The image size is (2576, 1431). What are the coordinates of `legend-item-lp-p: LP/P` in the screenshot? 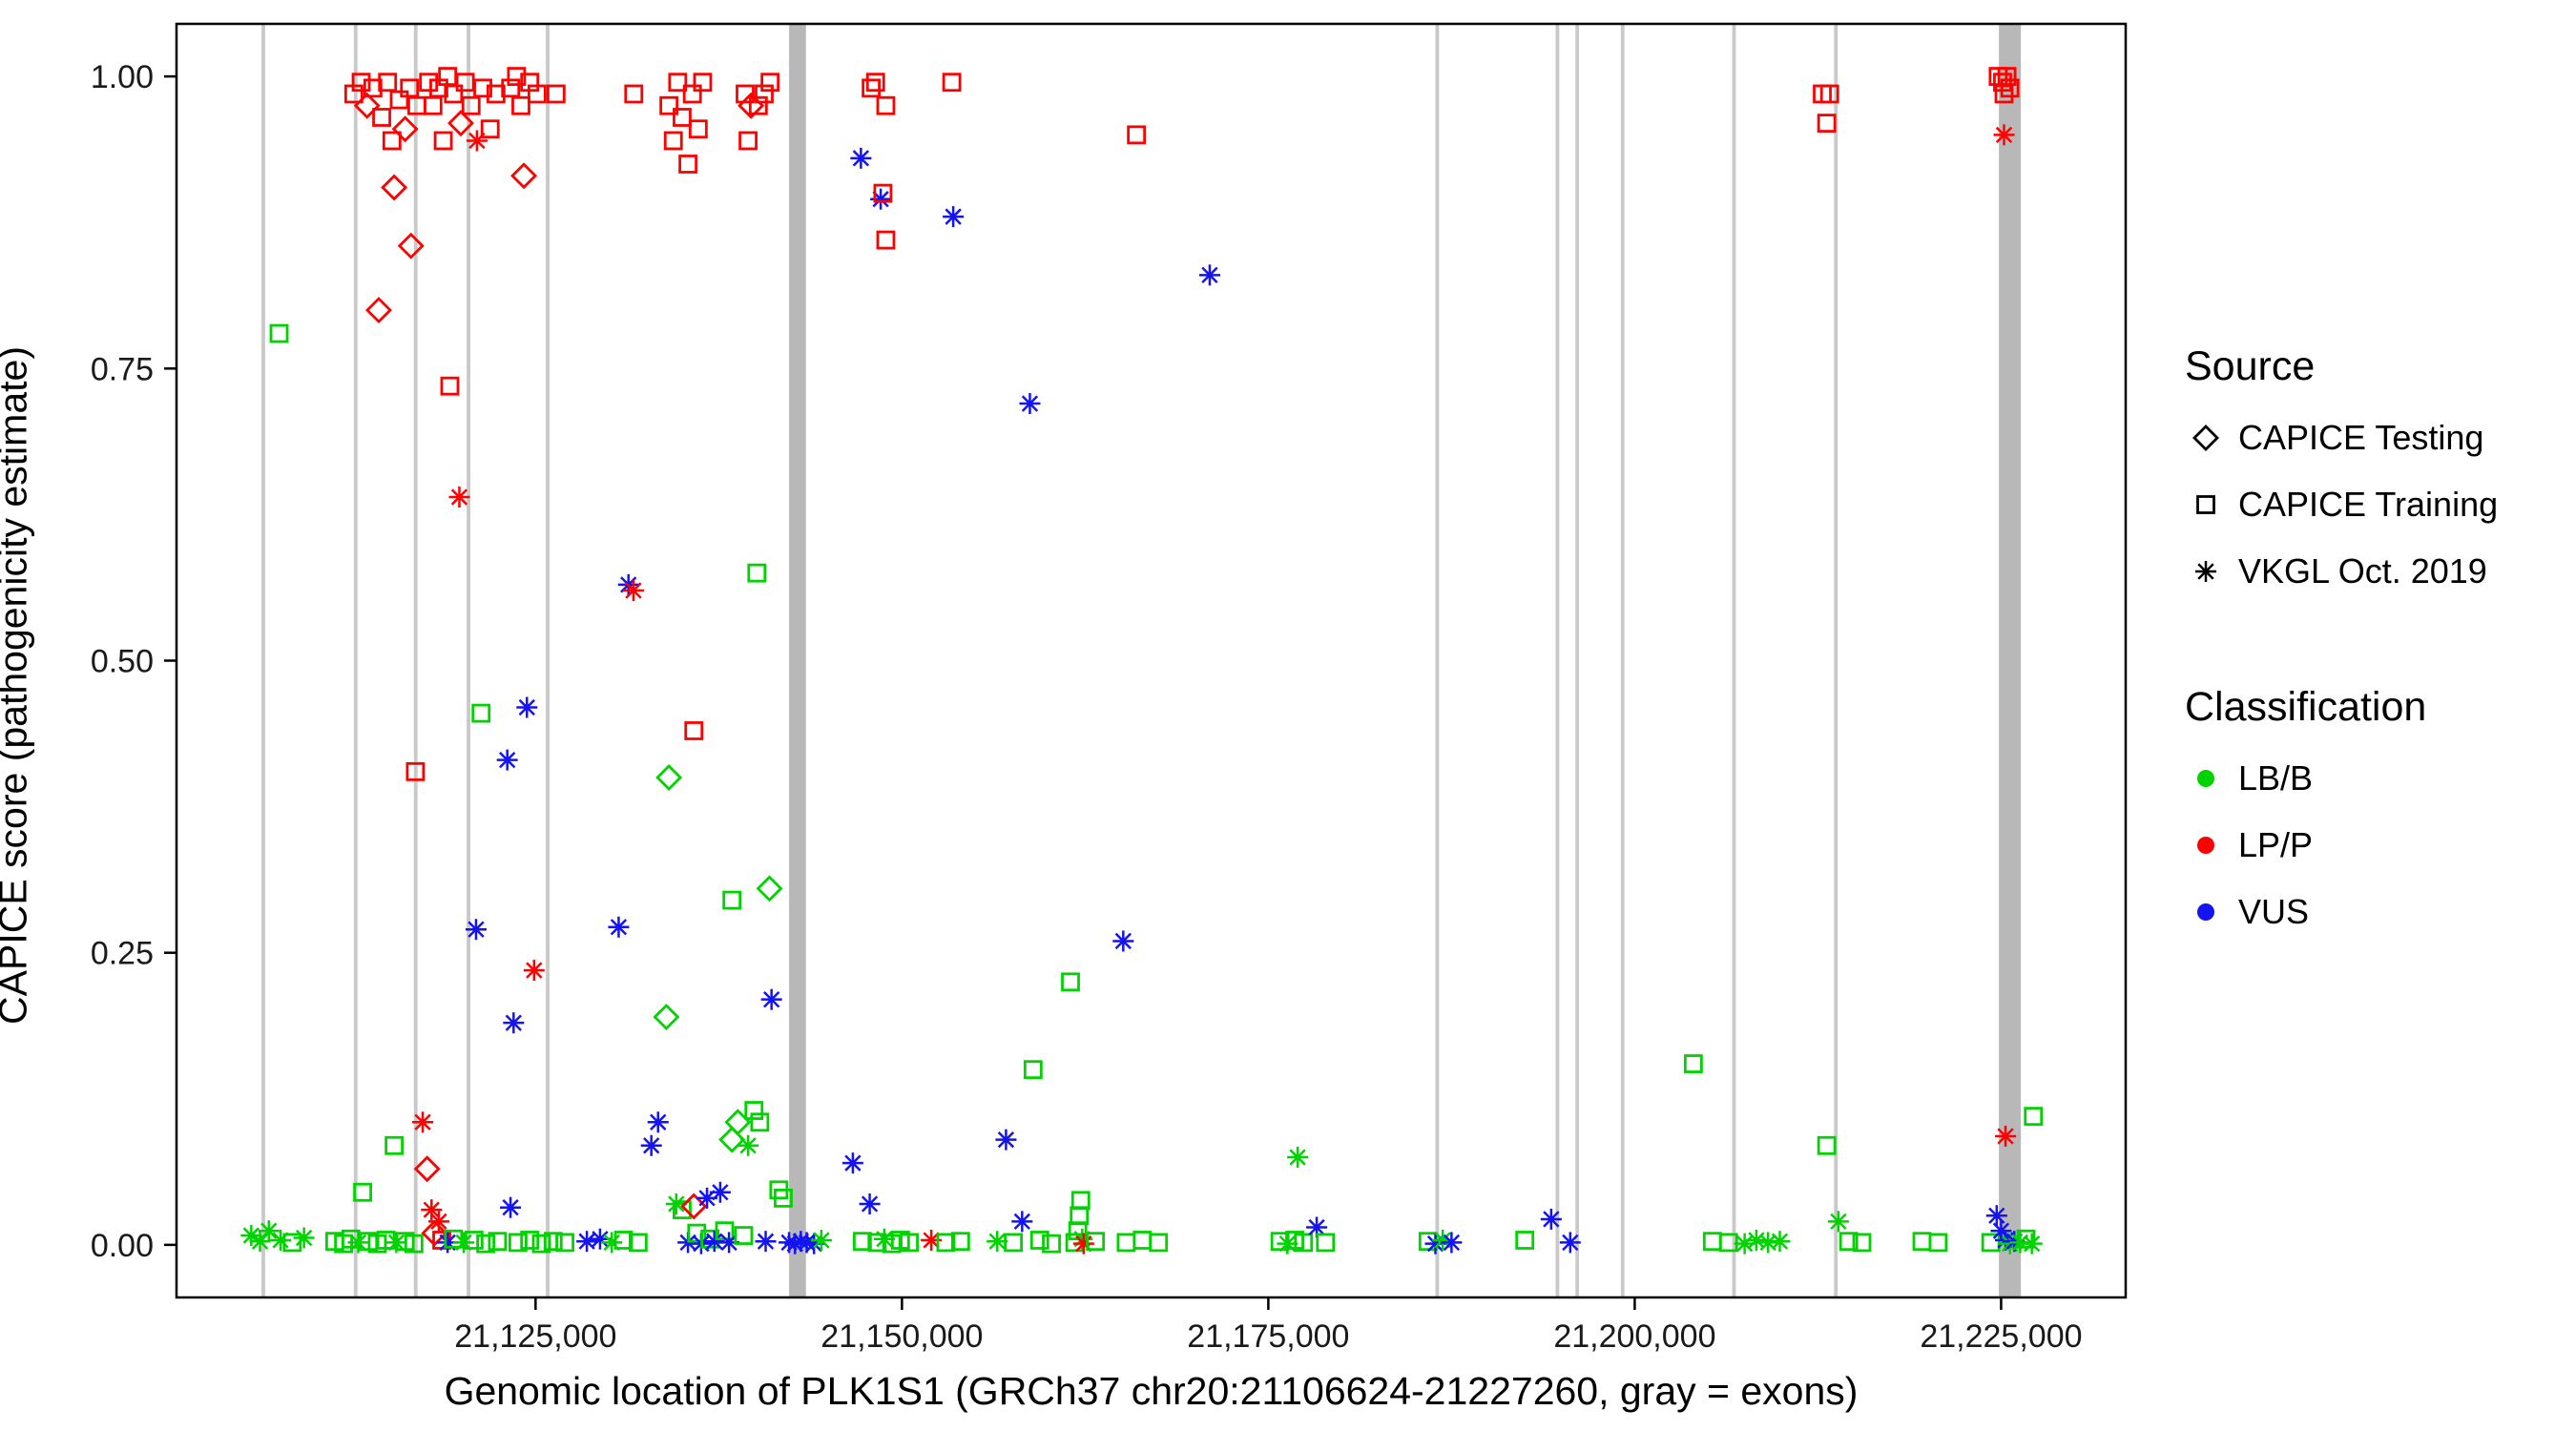 It's located at (2375, 845).